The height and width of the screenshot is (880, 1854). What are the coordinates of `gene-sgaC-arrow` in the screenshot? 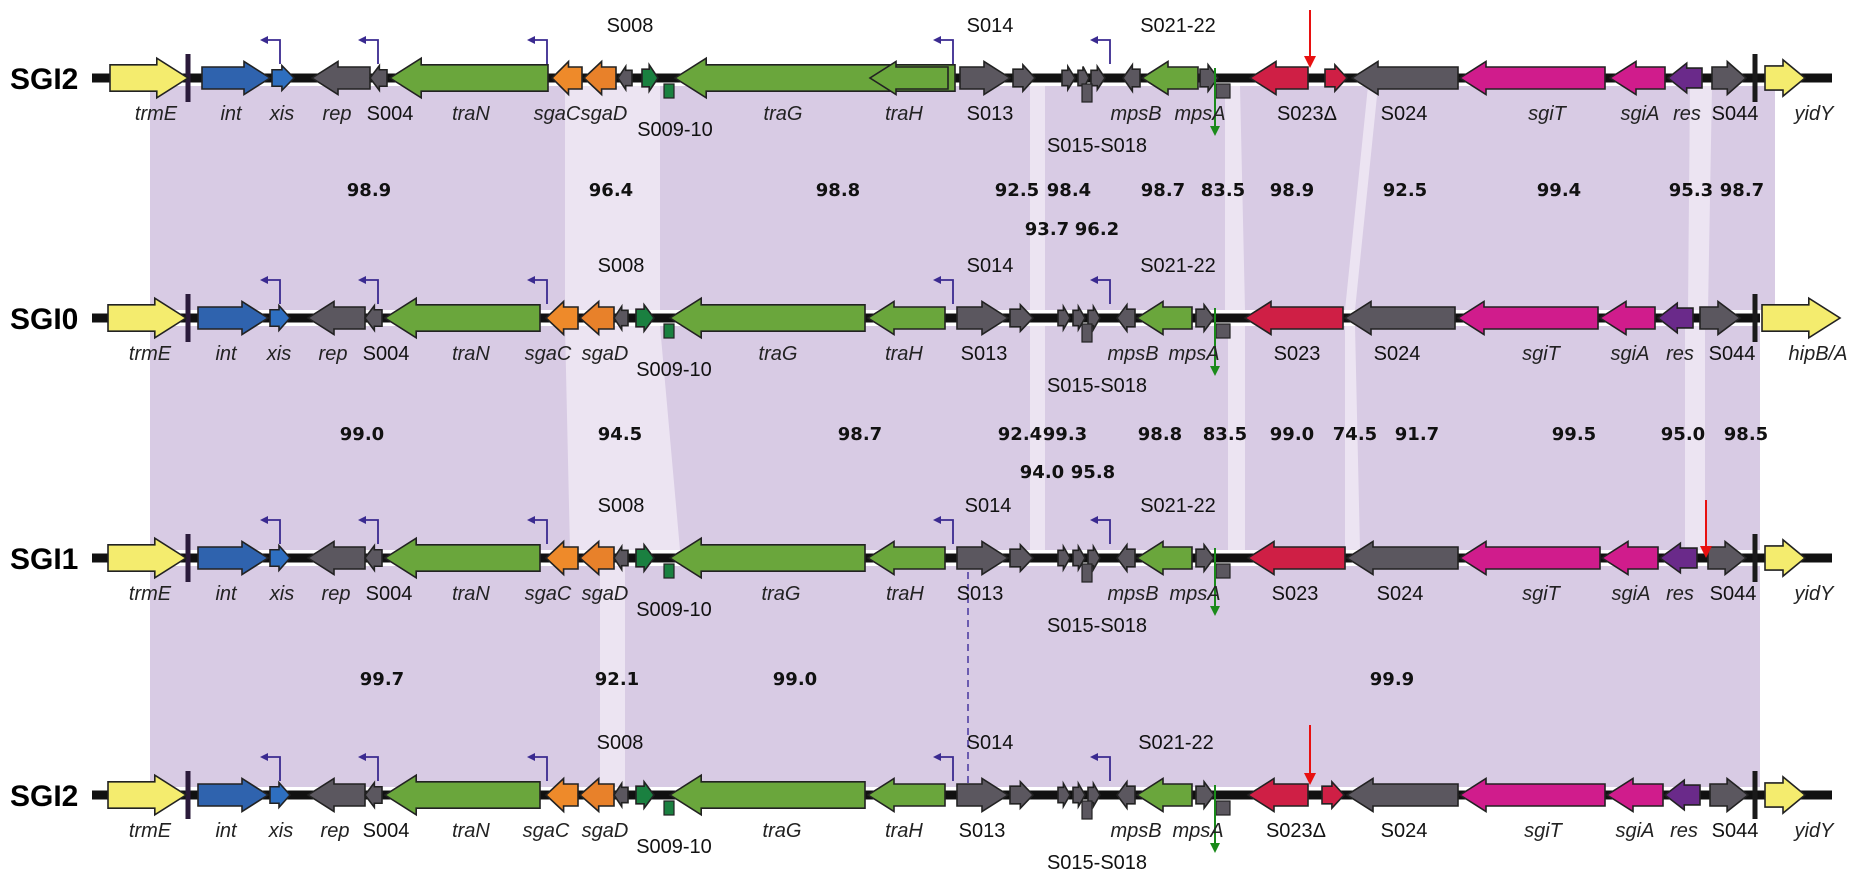 It's located at (561, 558).